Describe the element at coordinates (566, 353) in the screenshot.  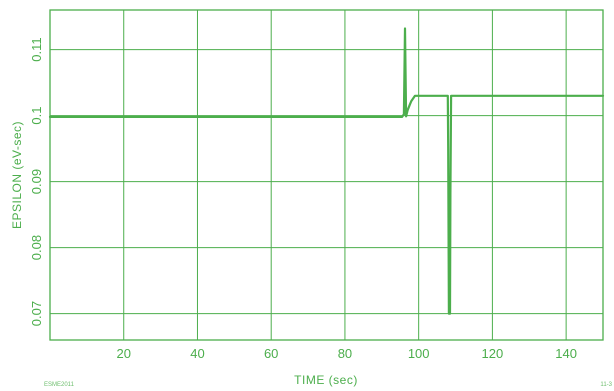
I see `x-tick-label: 140` at that location.